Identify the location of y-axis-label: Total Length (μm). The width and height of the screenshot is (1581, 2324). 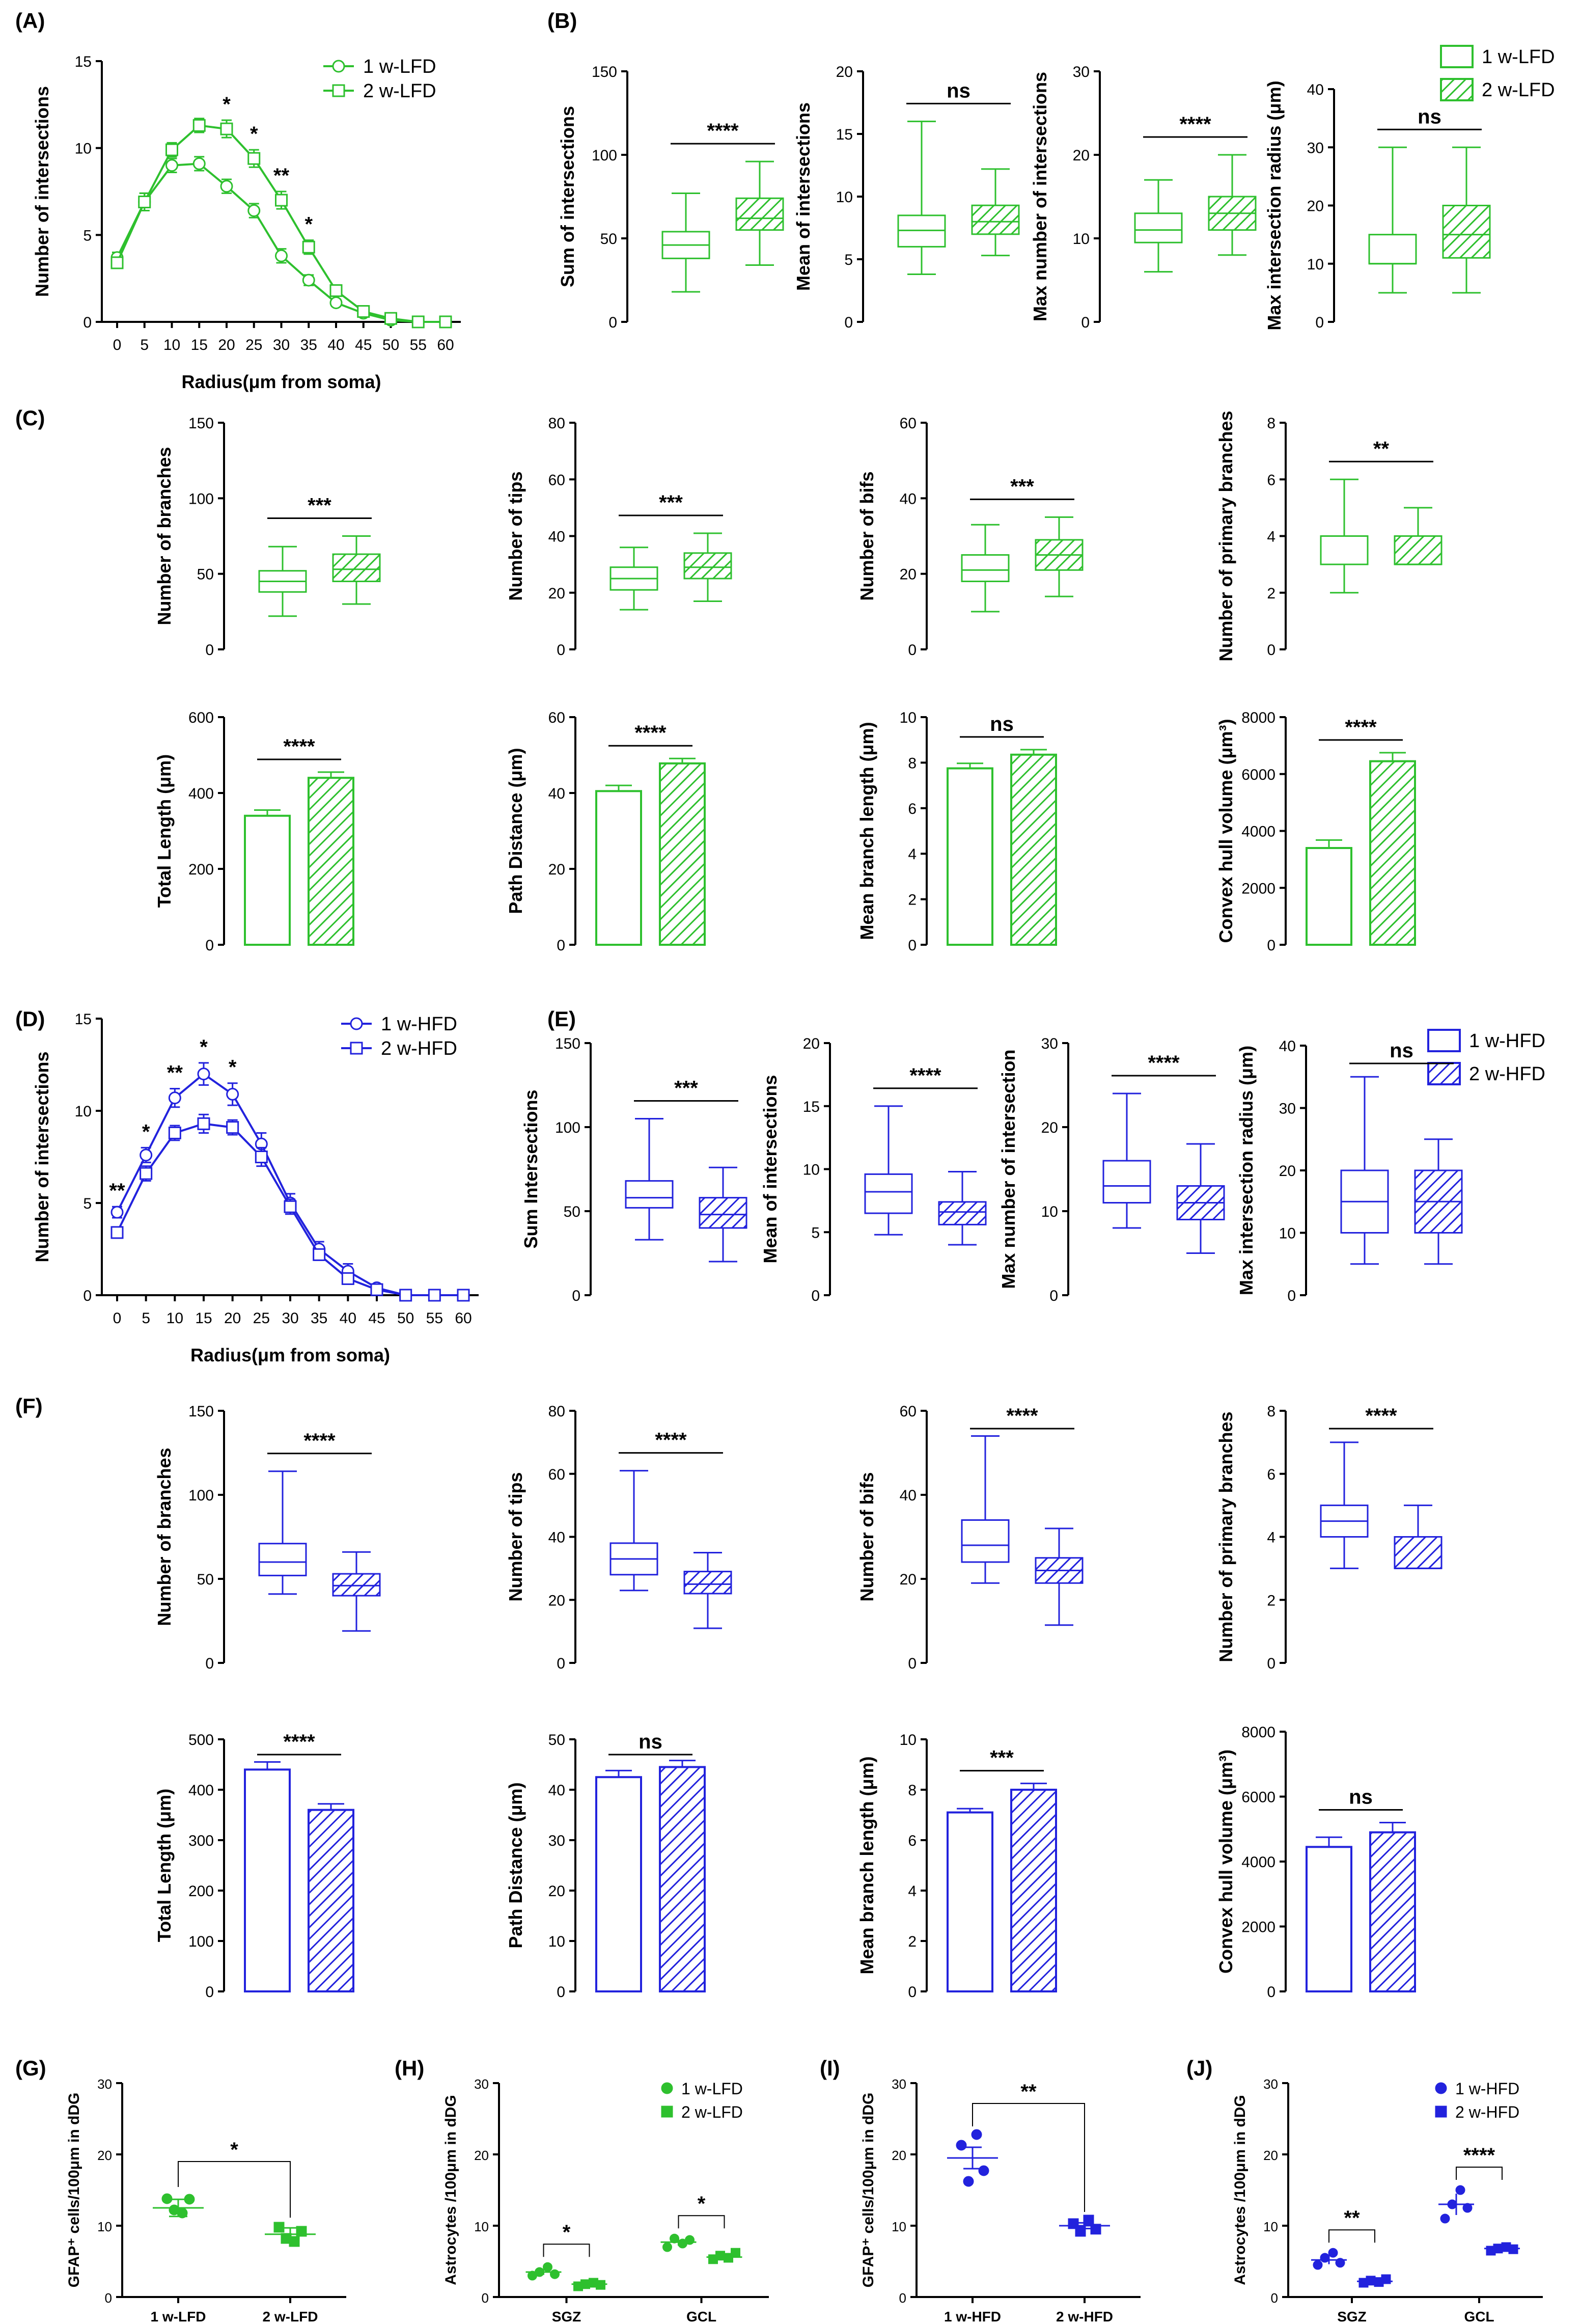
(164, 831).